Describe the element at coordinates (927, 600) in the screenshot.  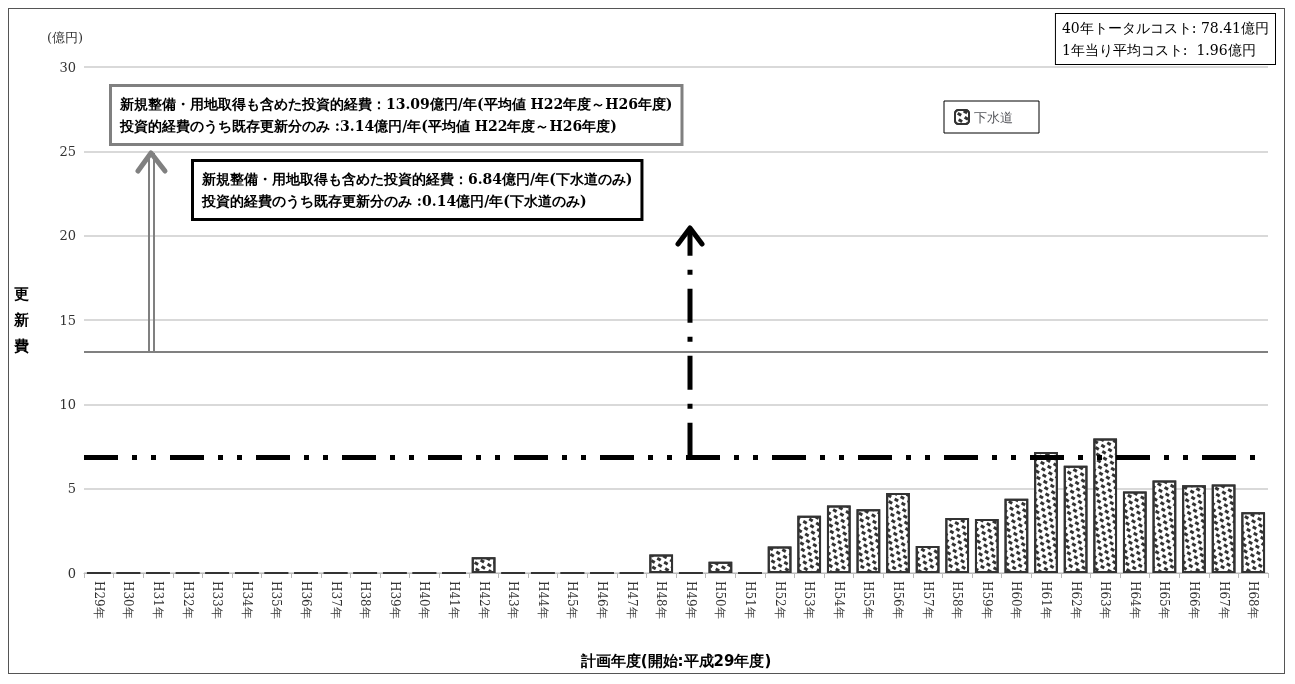
I see `x-tick-label: H57年` at that location.